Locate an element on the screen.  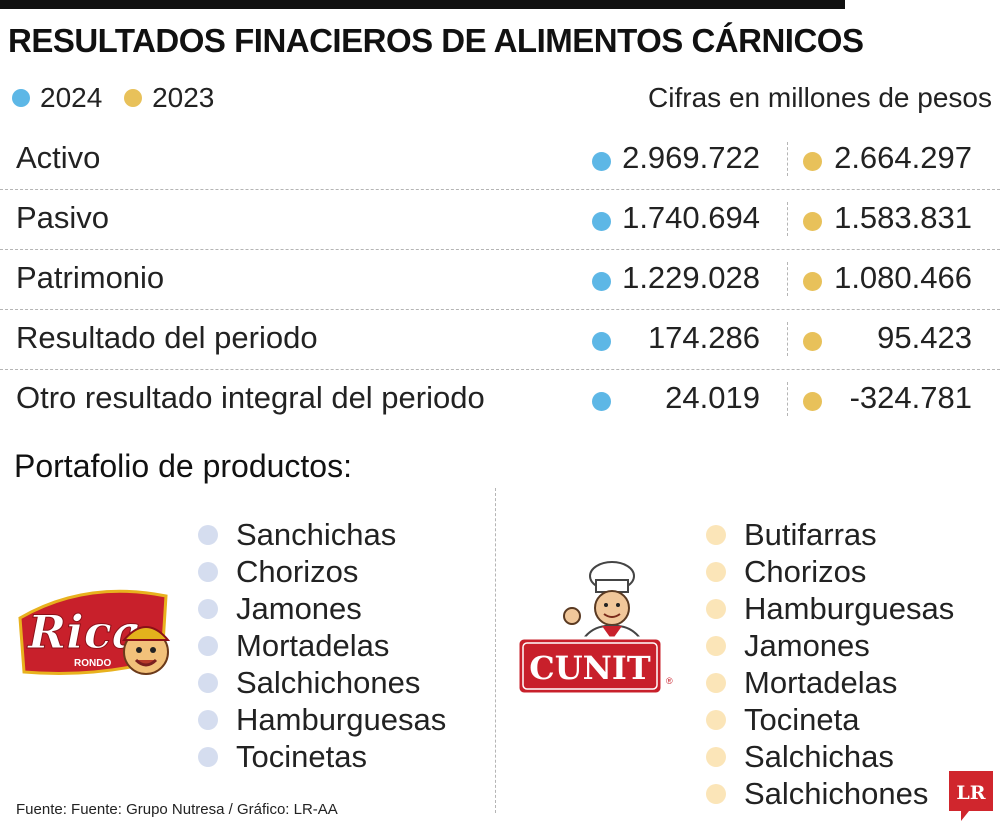
legend-item-2023: 2023 is located at coordinates (169, 98).